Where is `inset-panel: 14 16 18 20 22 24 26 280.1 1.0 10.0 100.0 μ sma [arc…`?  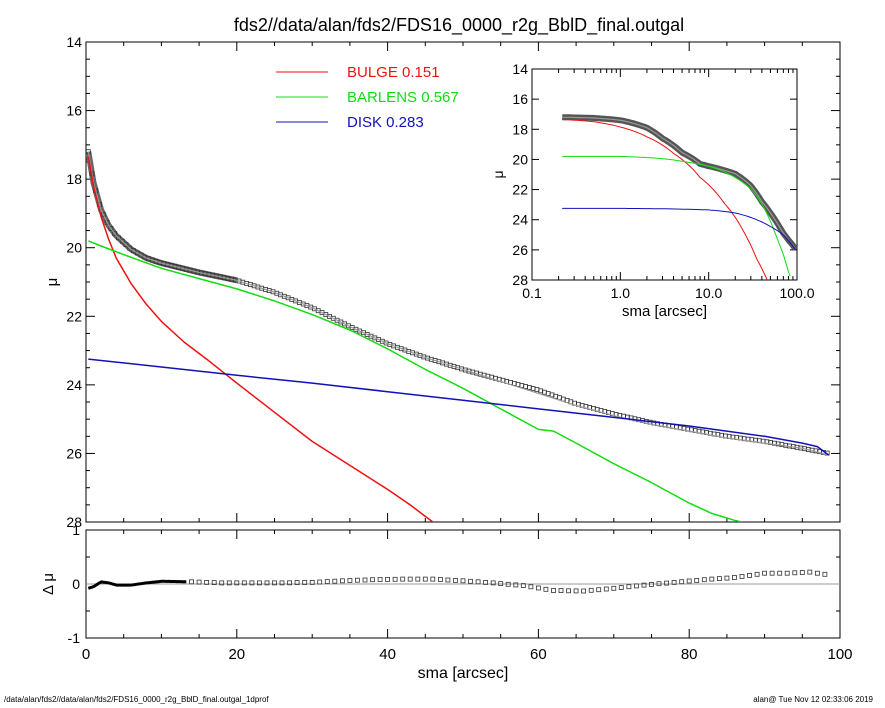
inset-panel: 14 16 18 20 22 24 26 280.1 1.0 10.0 100.0 μ sma [arc… is located at coordinates (652, 190).